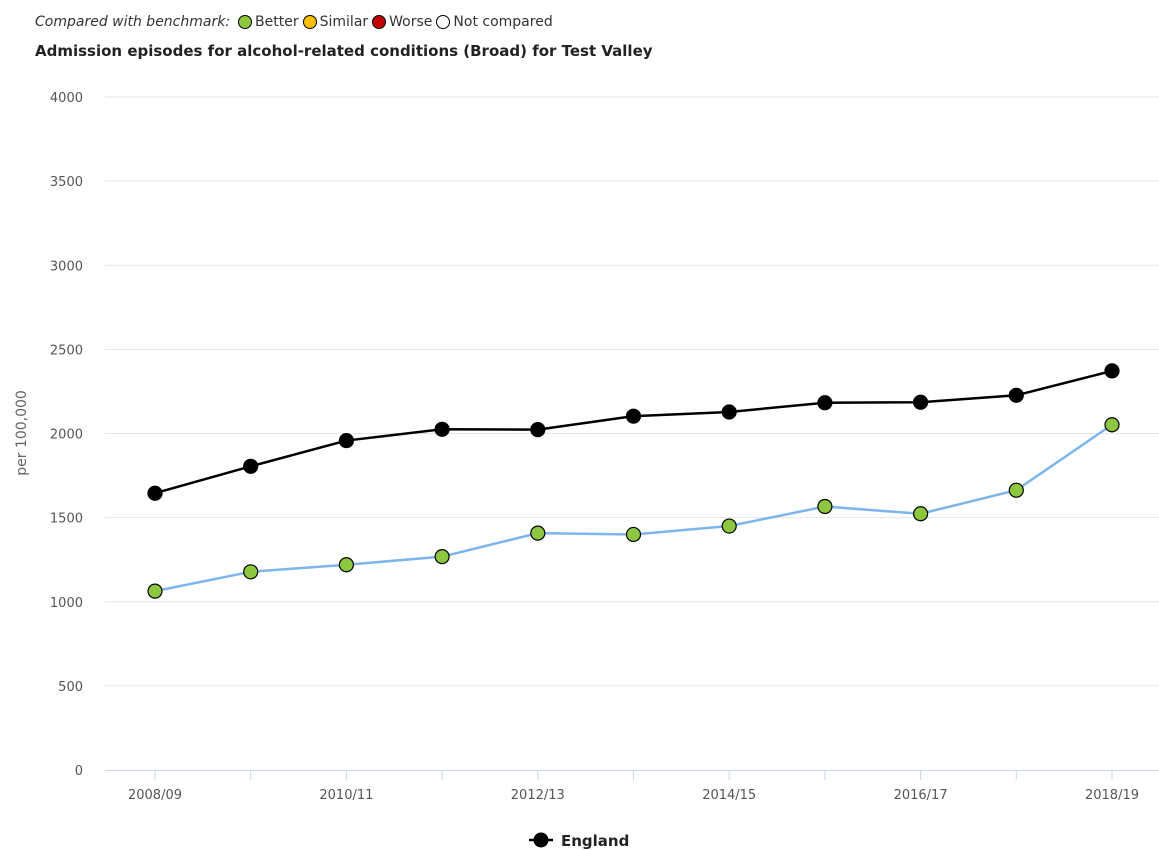  Describe the element at coordinates (22, 433) in the screenshot. I see `y-axis-label: per 100,000` at that location.